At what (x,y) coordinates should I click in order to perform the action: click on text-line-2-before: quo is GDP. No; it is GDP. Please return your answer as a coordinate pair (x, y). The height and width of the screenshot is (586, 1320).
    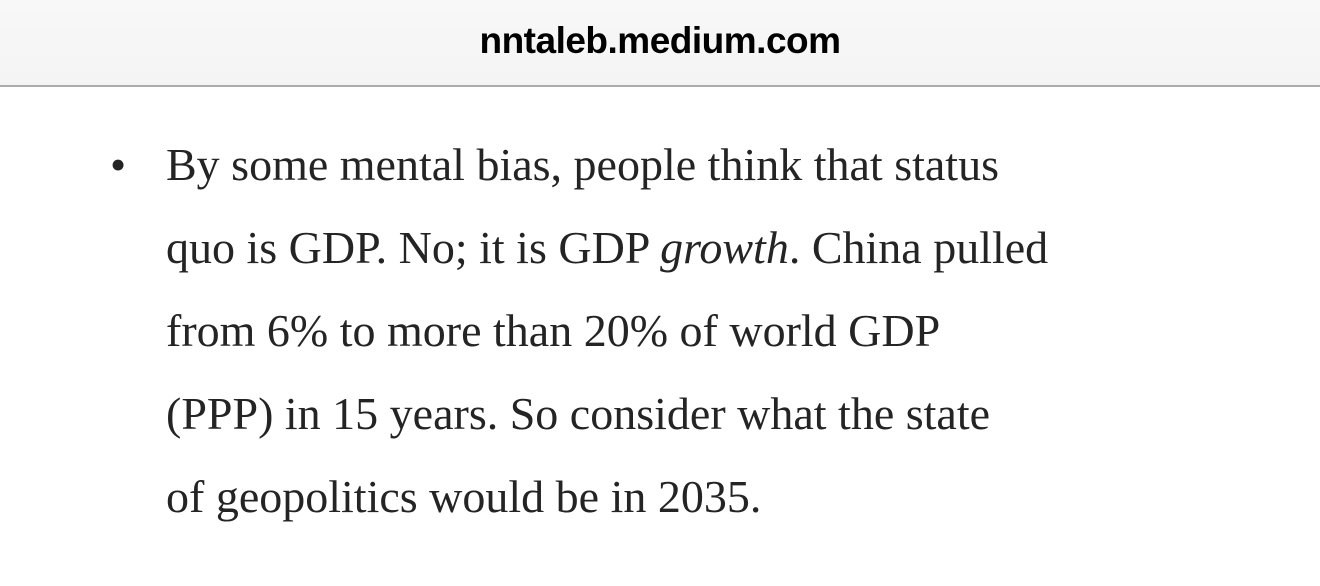
    Looking at the image, I should click on (413, 247).